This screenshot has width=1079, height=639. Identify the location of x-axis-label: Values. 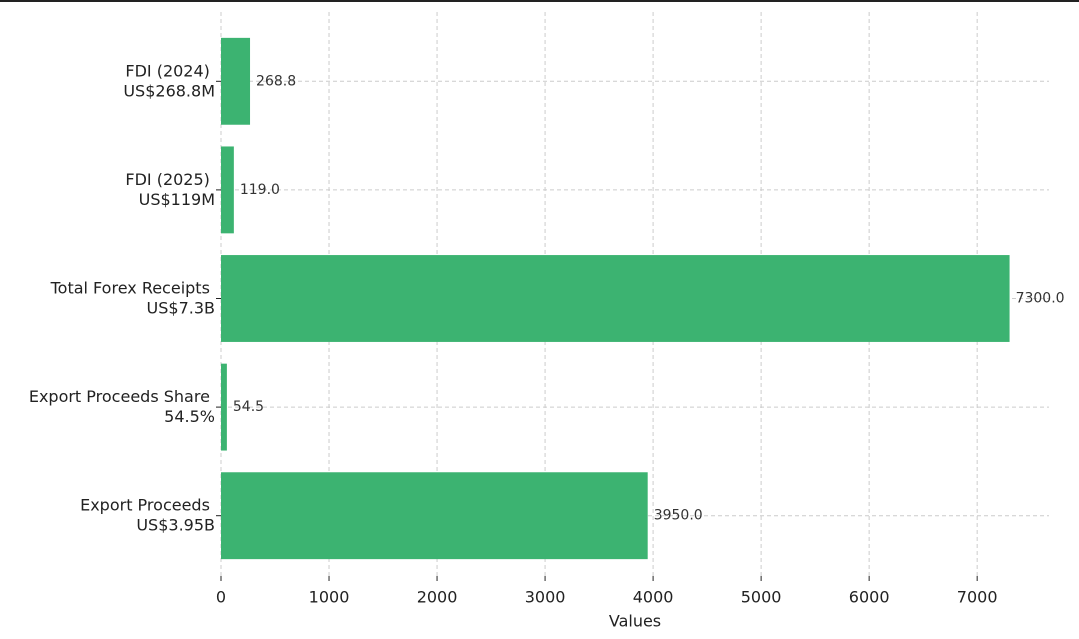
(635, 621).